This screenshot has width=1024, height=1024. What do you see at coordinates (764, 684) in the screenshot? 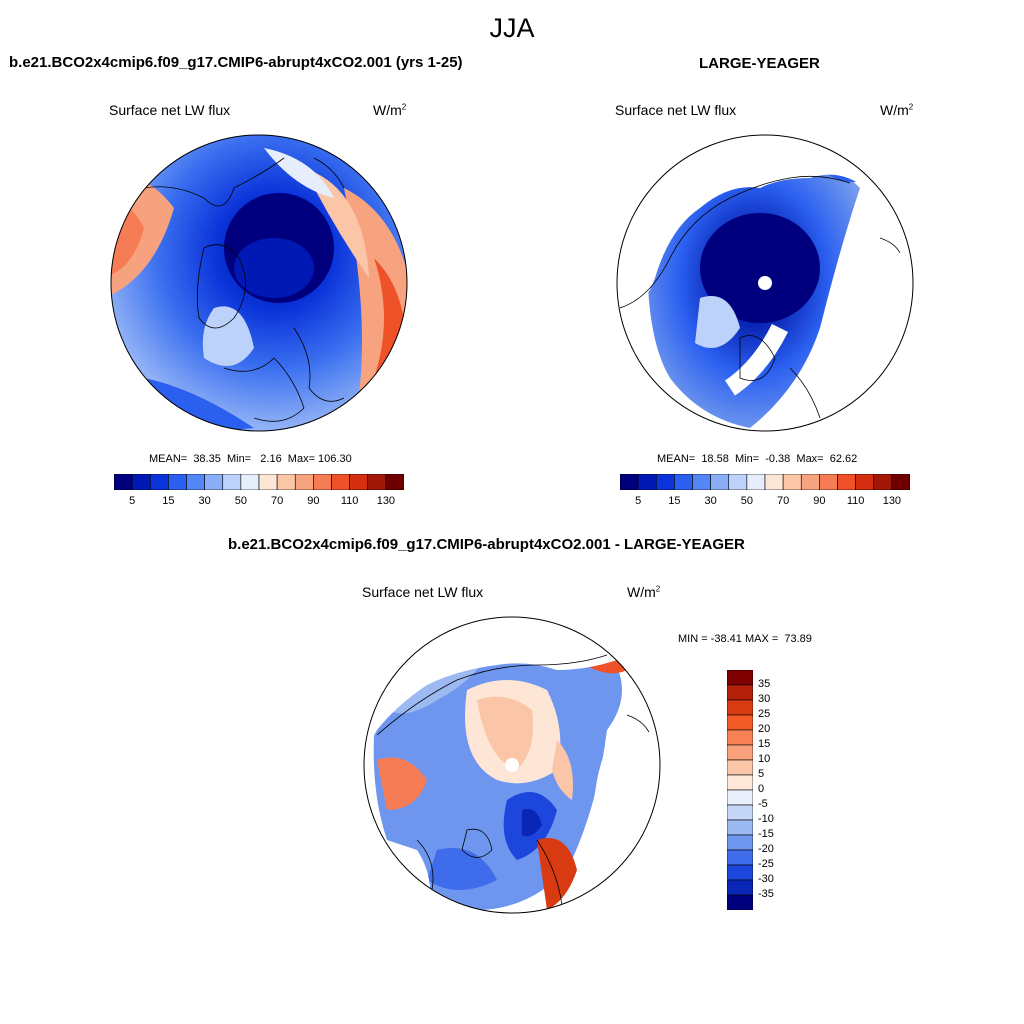
I see `colorbar-tick-label: 35` at bounding box center [764, 684].